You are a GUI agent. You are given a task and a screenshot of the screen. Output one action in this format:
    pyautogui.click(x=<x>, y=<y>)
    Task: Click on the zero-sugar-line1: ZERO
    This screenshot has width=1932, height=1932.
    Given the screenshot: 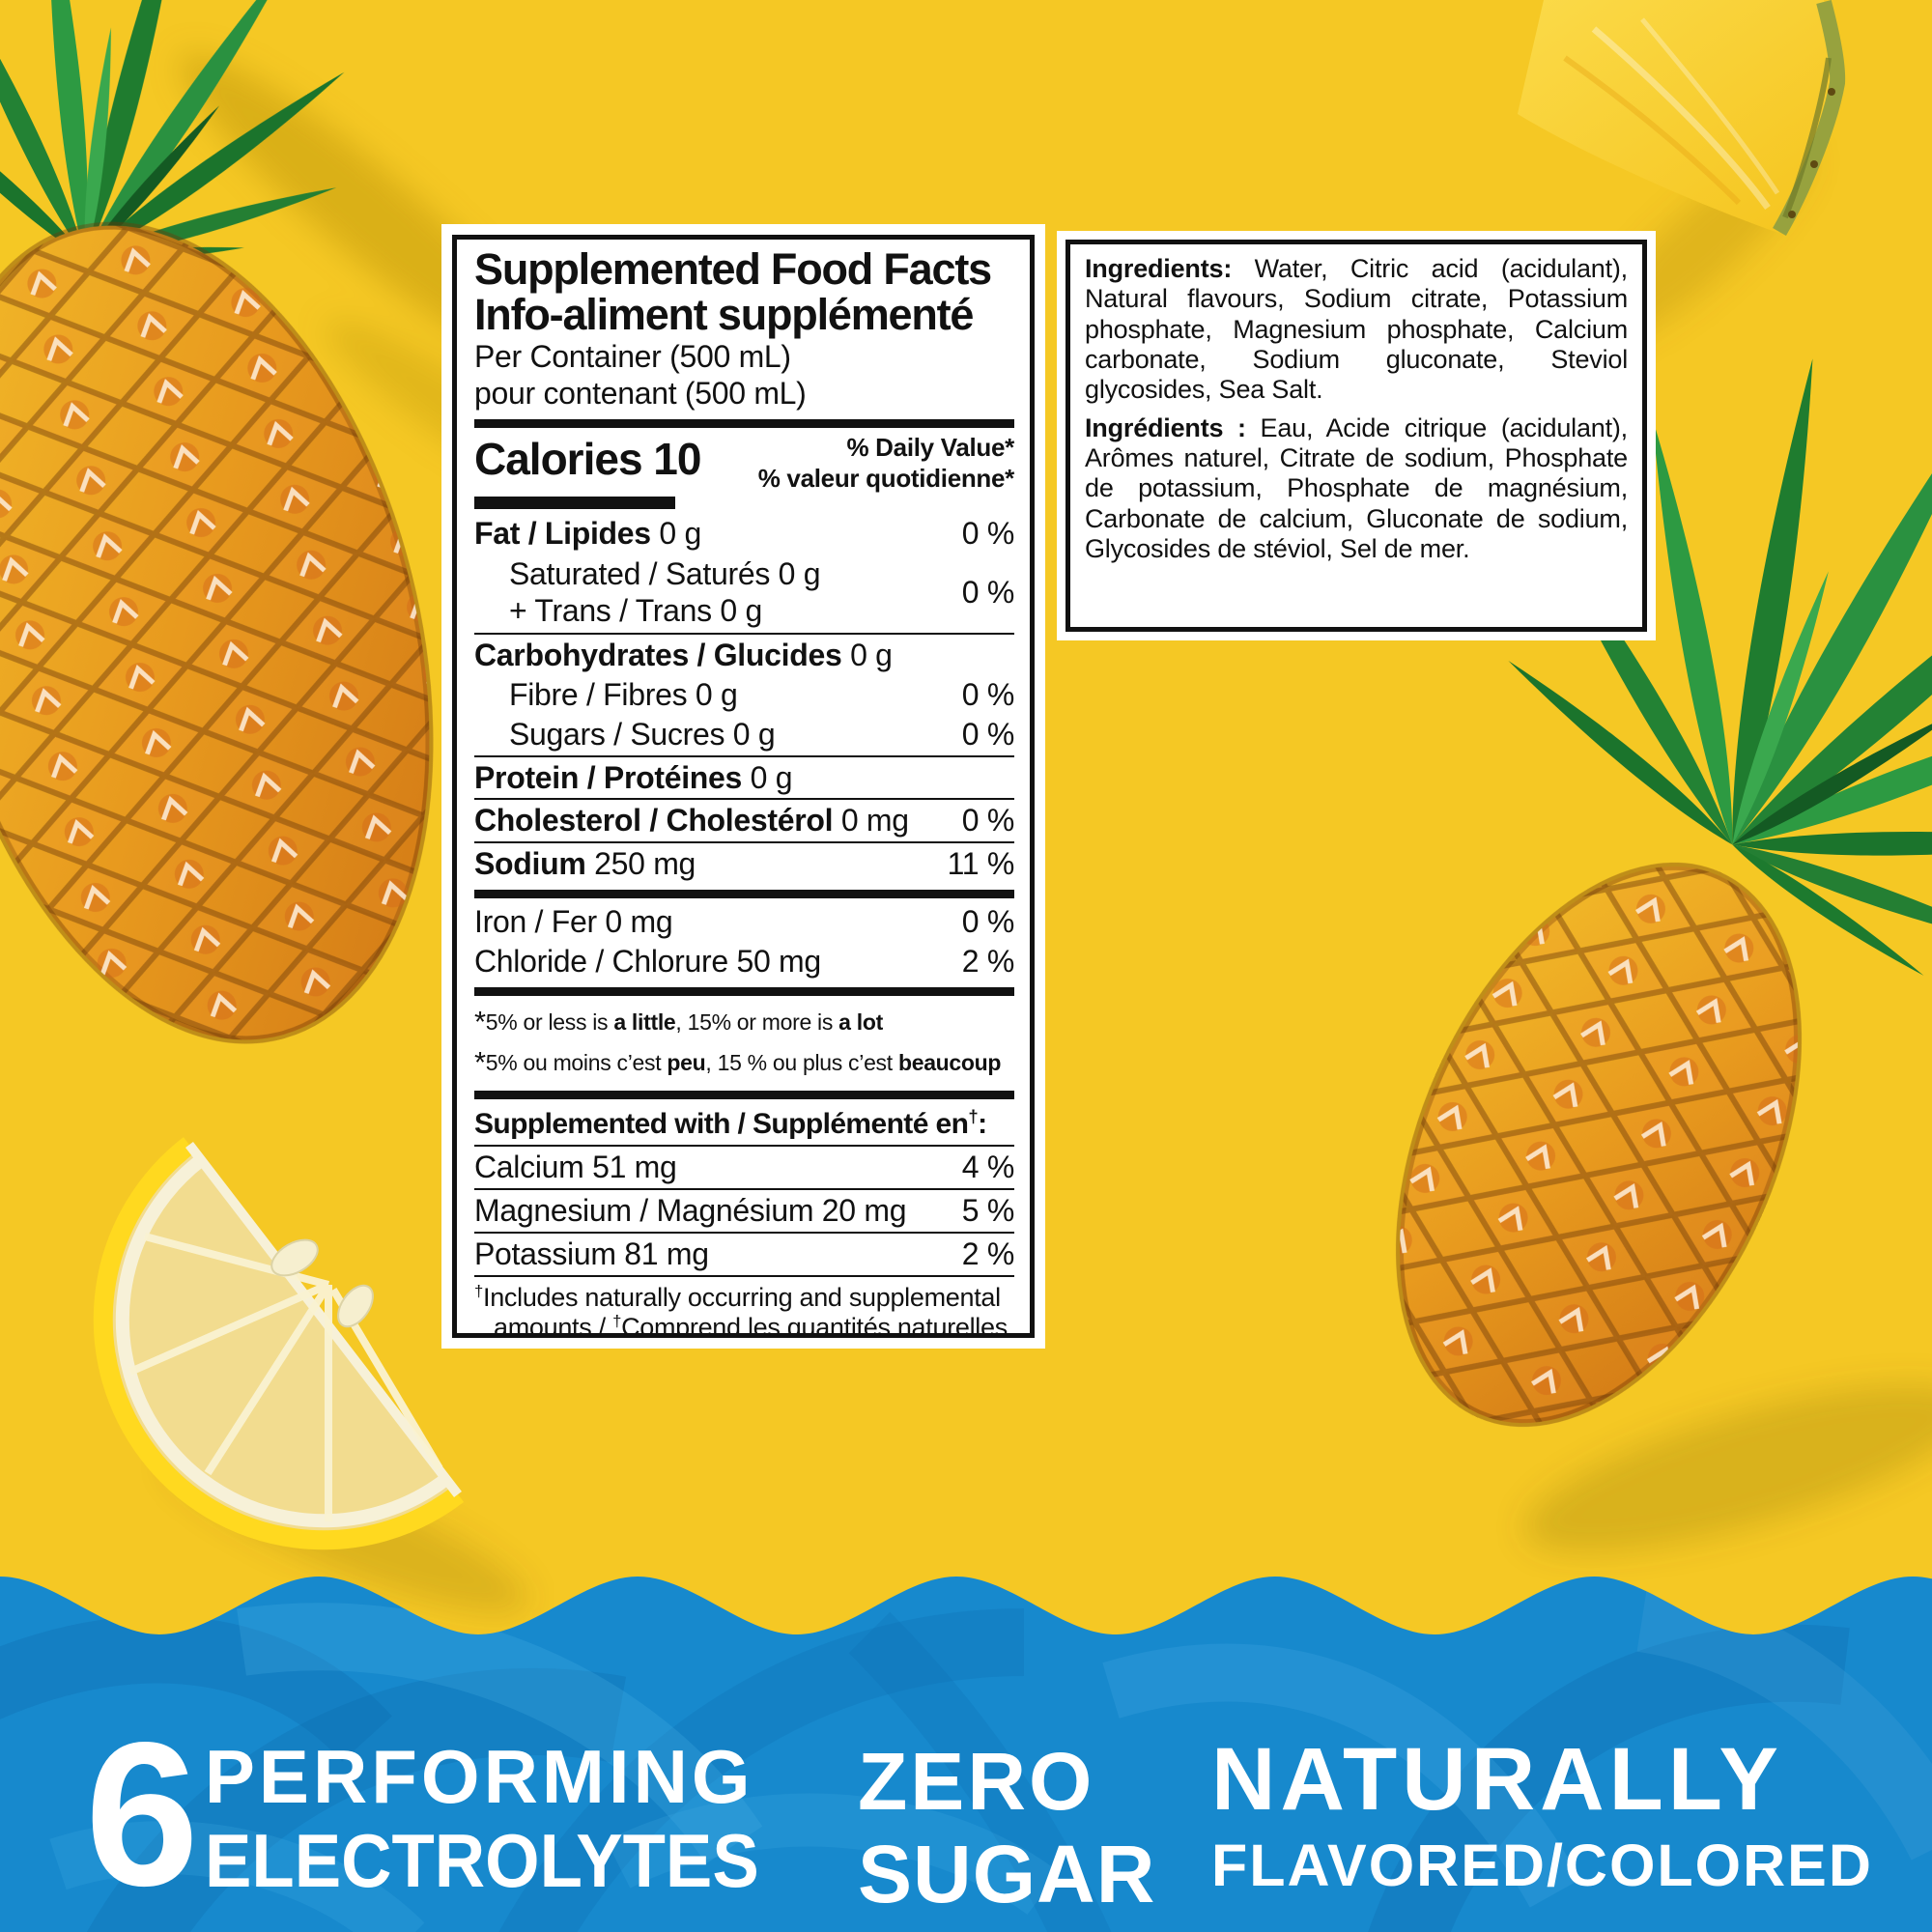 What is the action you would take?
    pyautogui.click(x=976, y=1781)
    